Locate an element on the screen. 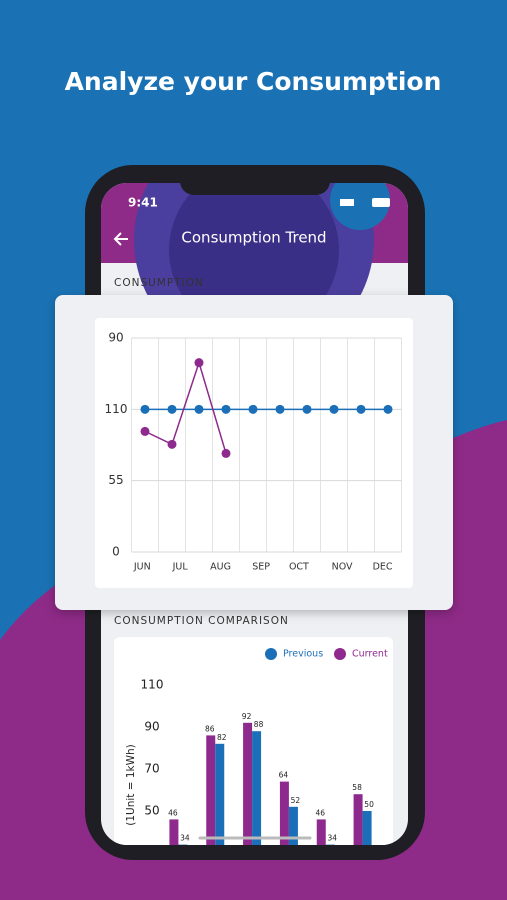  back-button is located at coordinates (120, 239).